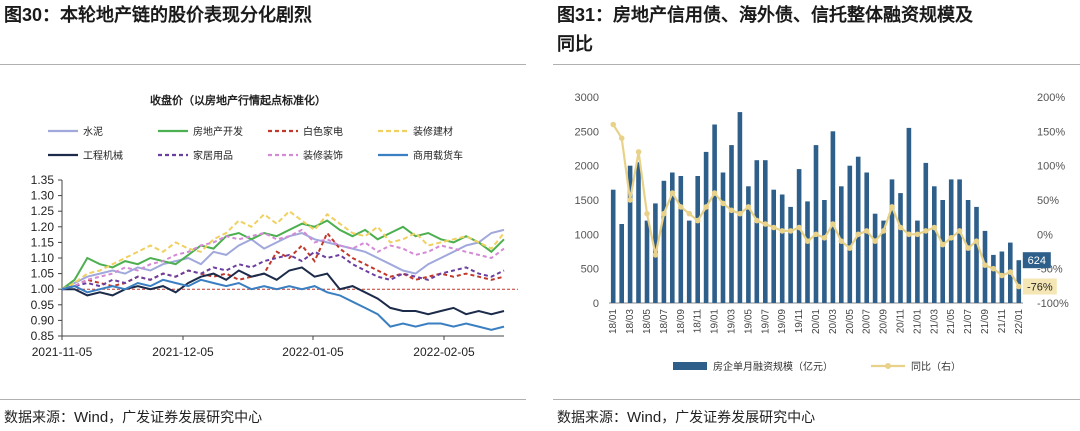 This screenshot has height=431, width=1080. What do you see at coordinates (867, 321) in the screenshot?
I see `right-x-tick-label: 20/07` at bounding box center [867, 321].